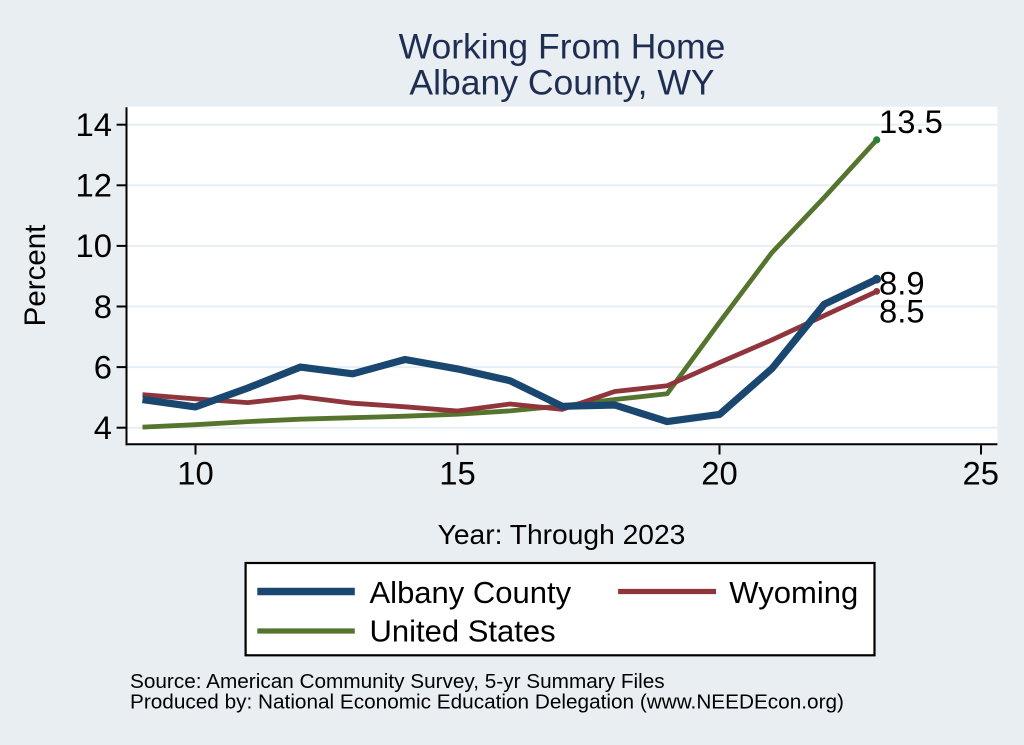 The height and width of the screenshot is (745, 1024). I want to click on svg-text: Wyoming, so click(793, 592).